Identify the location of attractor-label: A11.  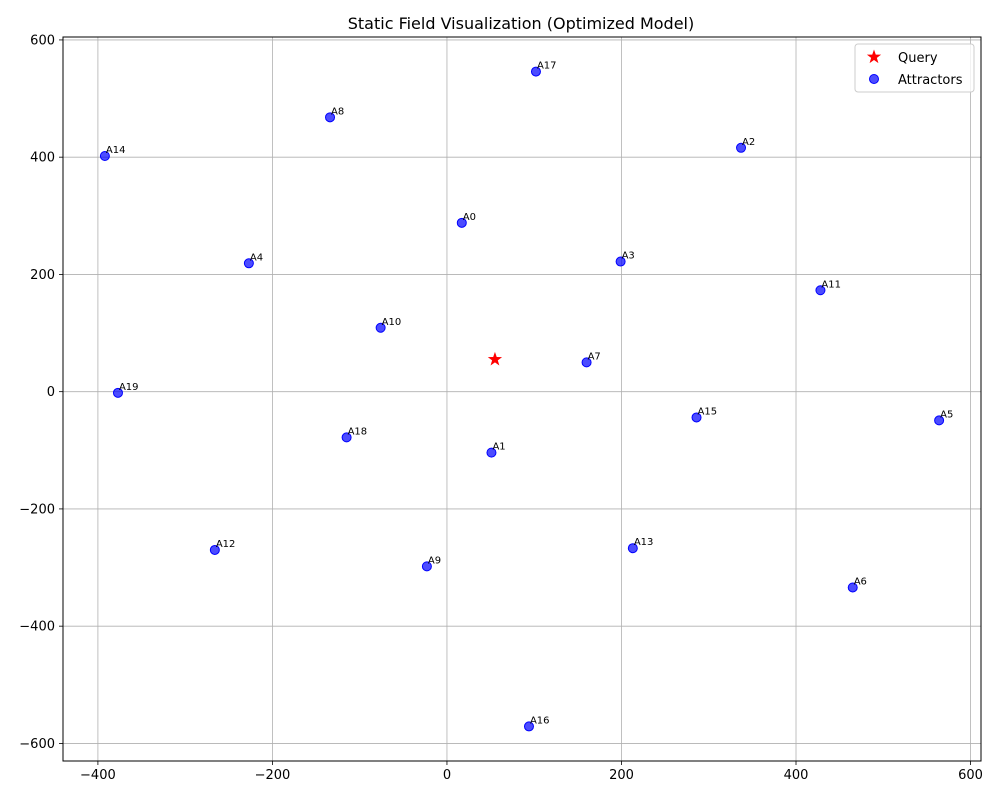
(831, 284).